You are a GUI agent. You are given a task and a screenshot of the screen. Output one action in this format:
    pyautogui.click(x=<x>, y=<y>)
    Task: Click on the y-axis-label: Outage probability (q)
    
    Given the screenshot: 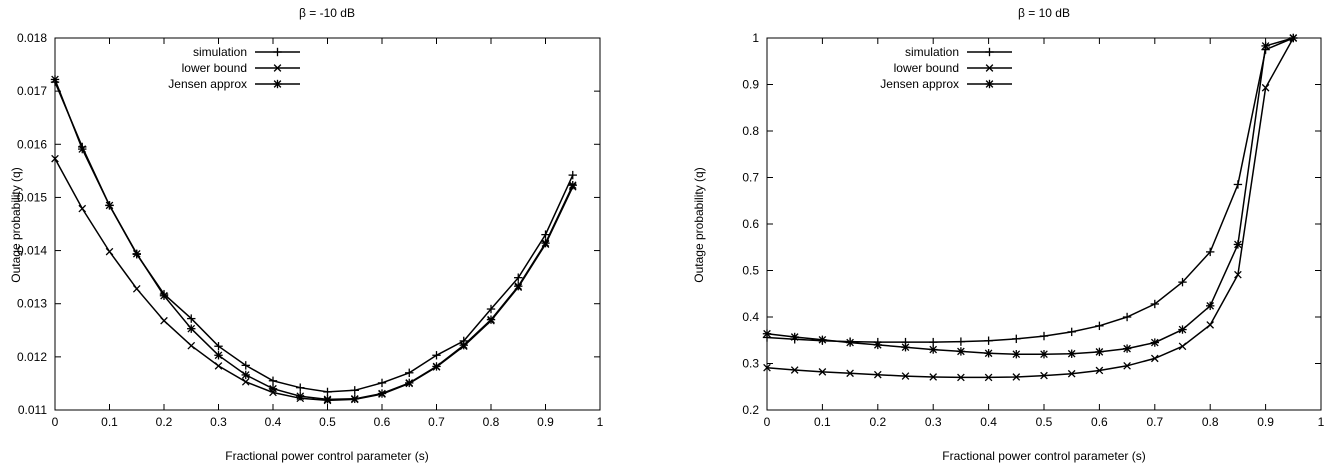 What is the action you would take?
    pyautogui.click(x=699, y=224)
    